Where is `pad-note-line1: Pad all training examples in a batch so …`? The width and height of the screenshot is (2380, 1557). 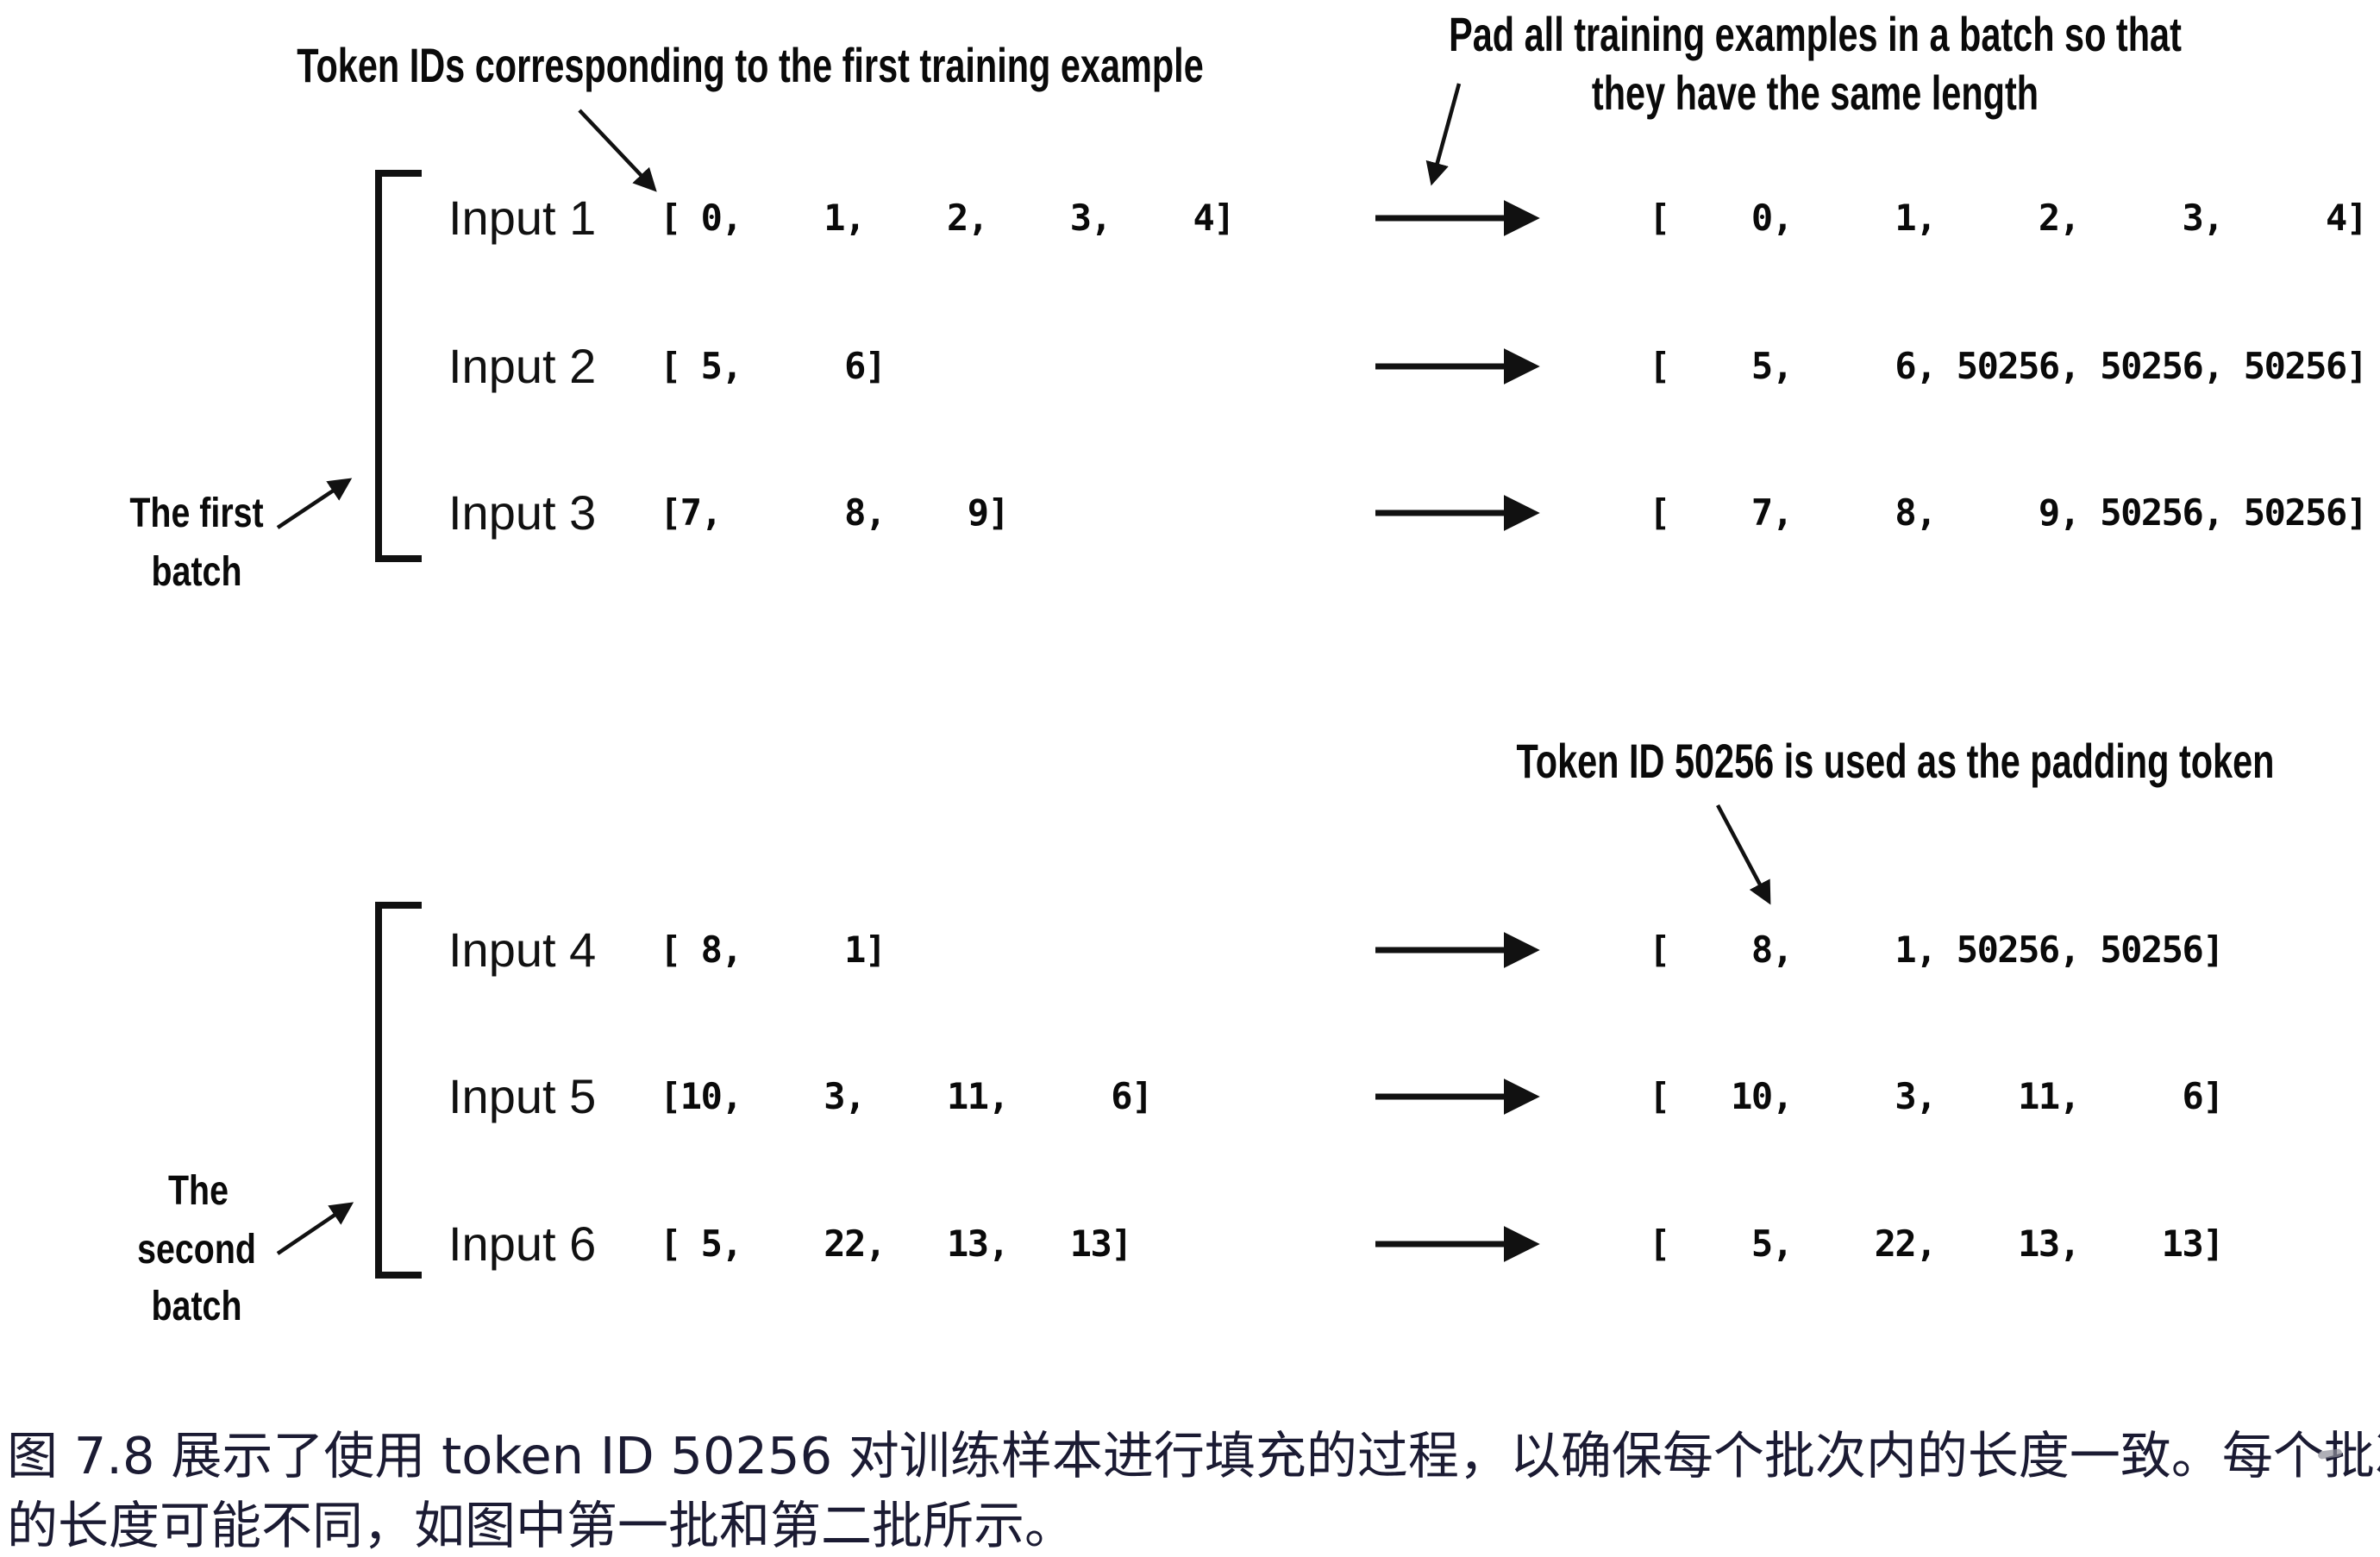
pad-note-line1: Pad all training examples in a batch so … is located at coordinates (1816, 34).